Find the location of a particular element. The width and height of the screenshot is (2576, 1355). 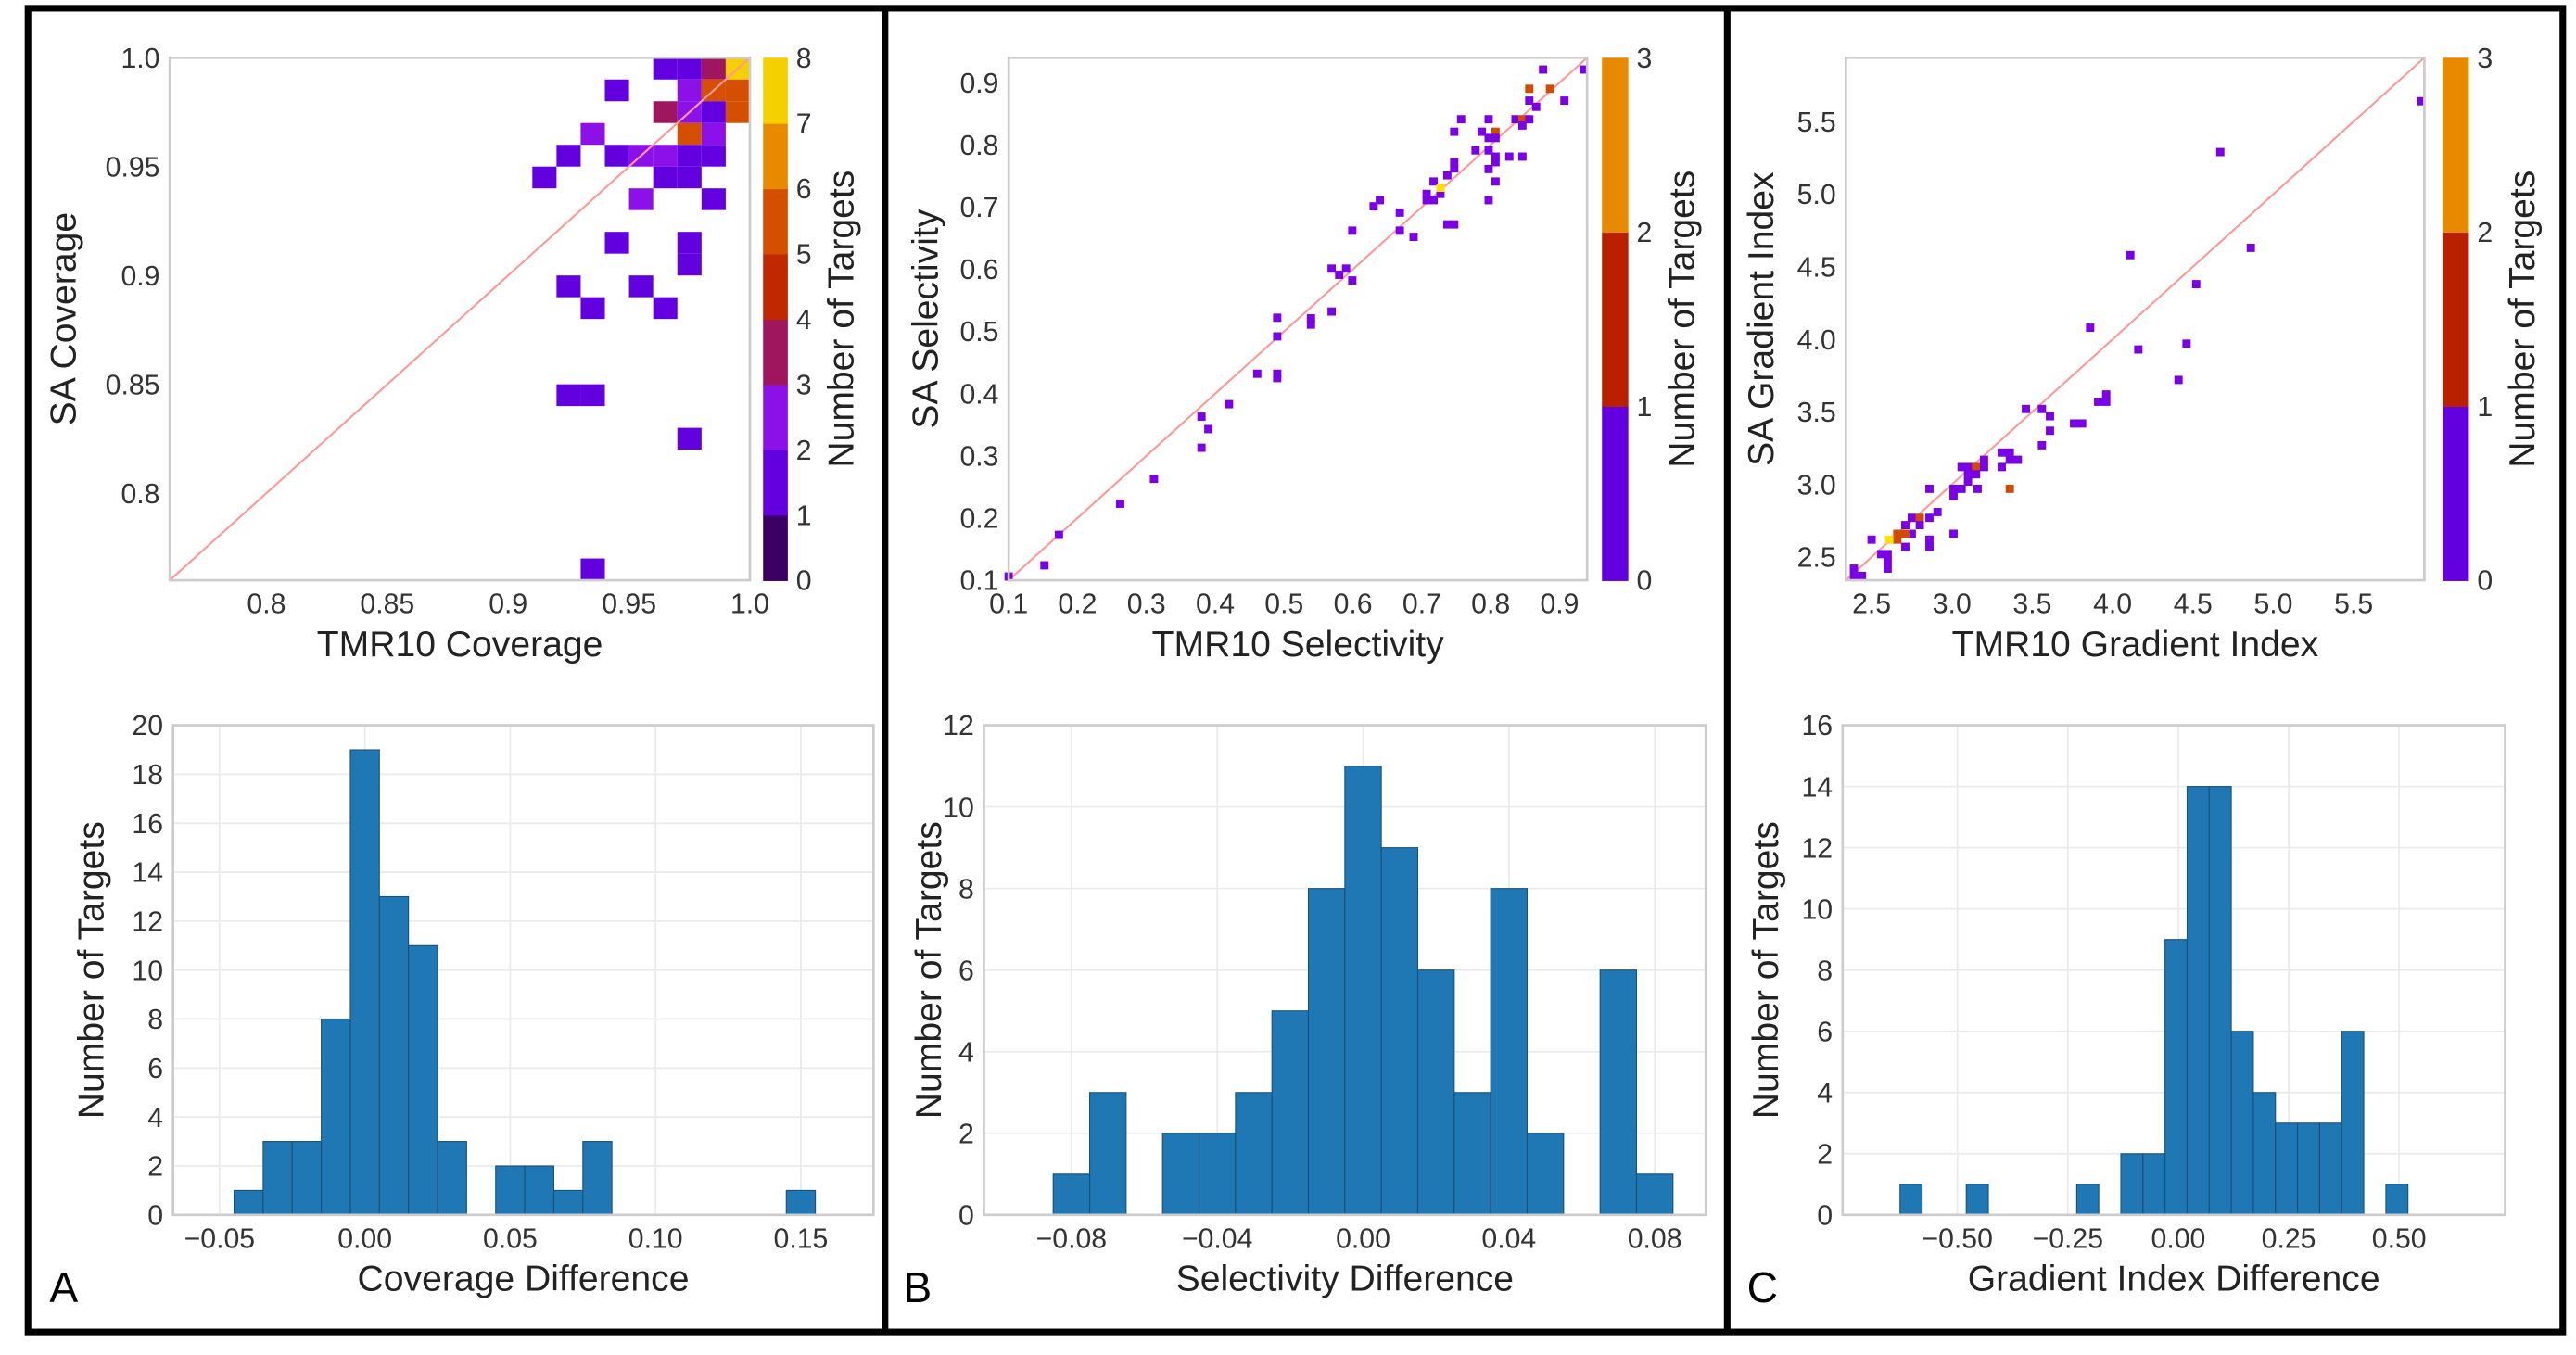

y-tick-label: 14 is located at coordinates (1818, 787).